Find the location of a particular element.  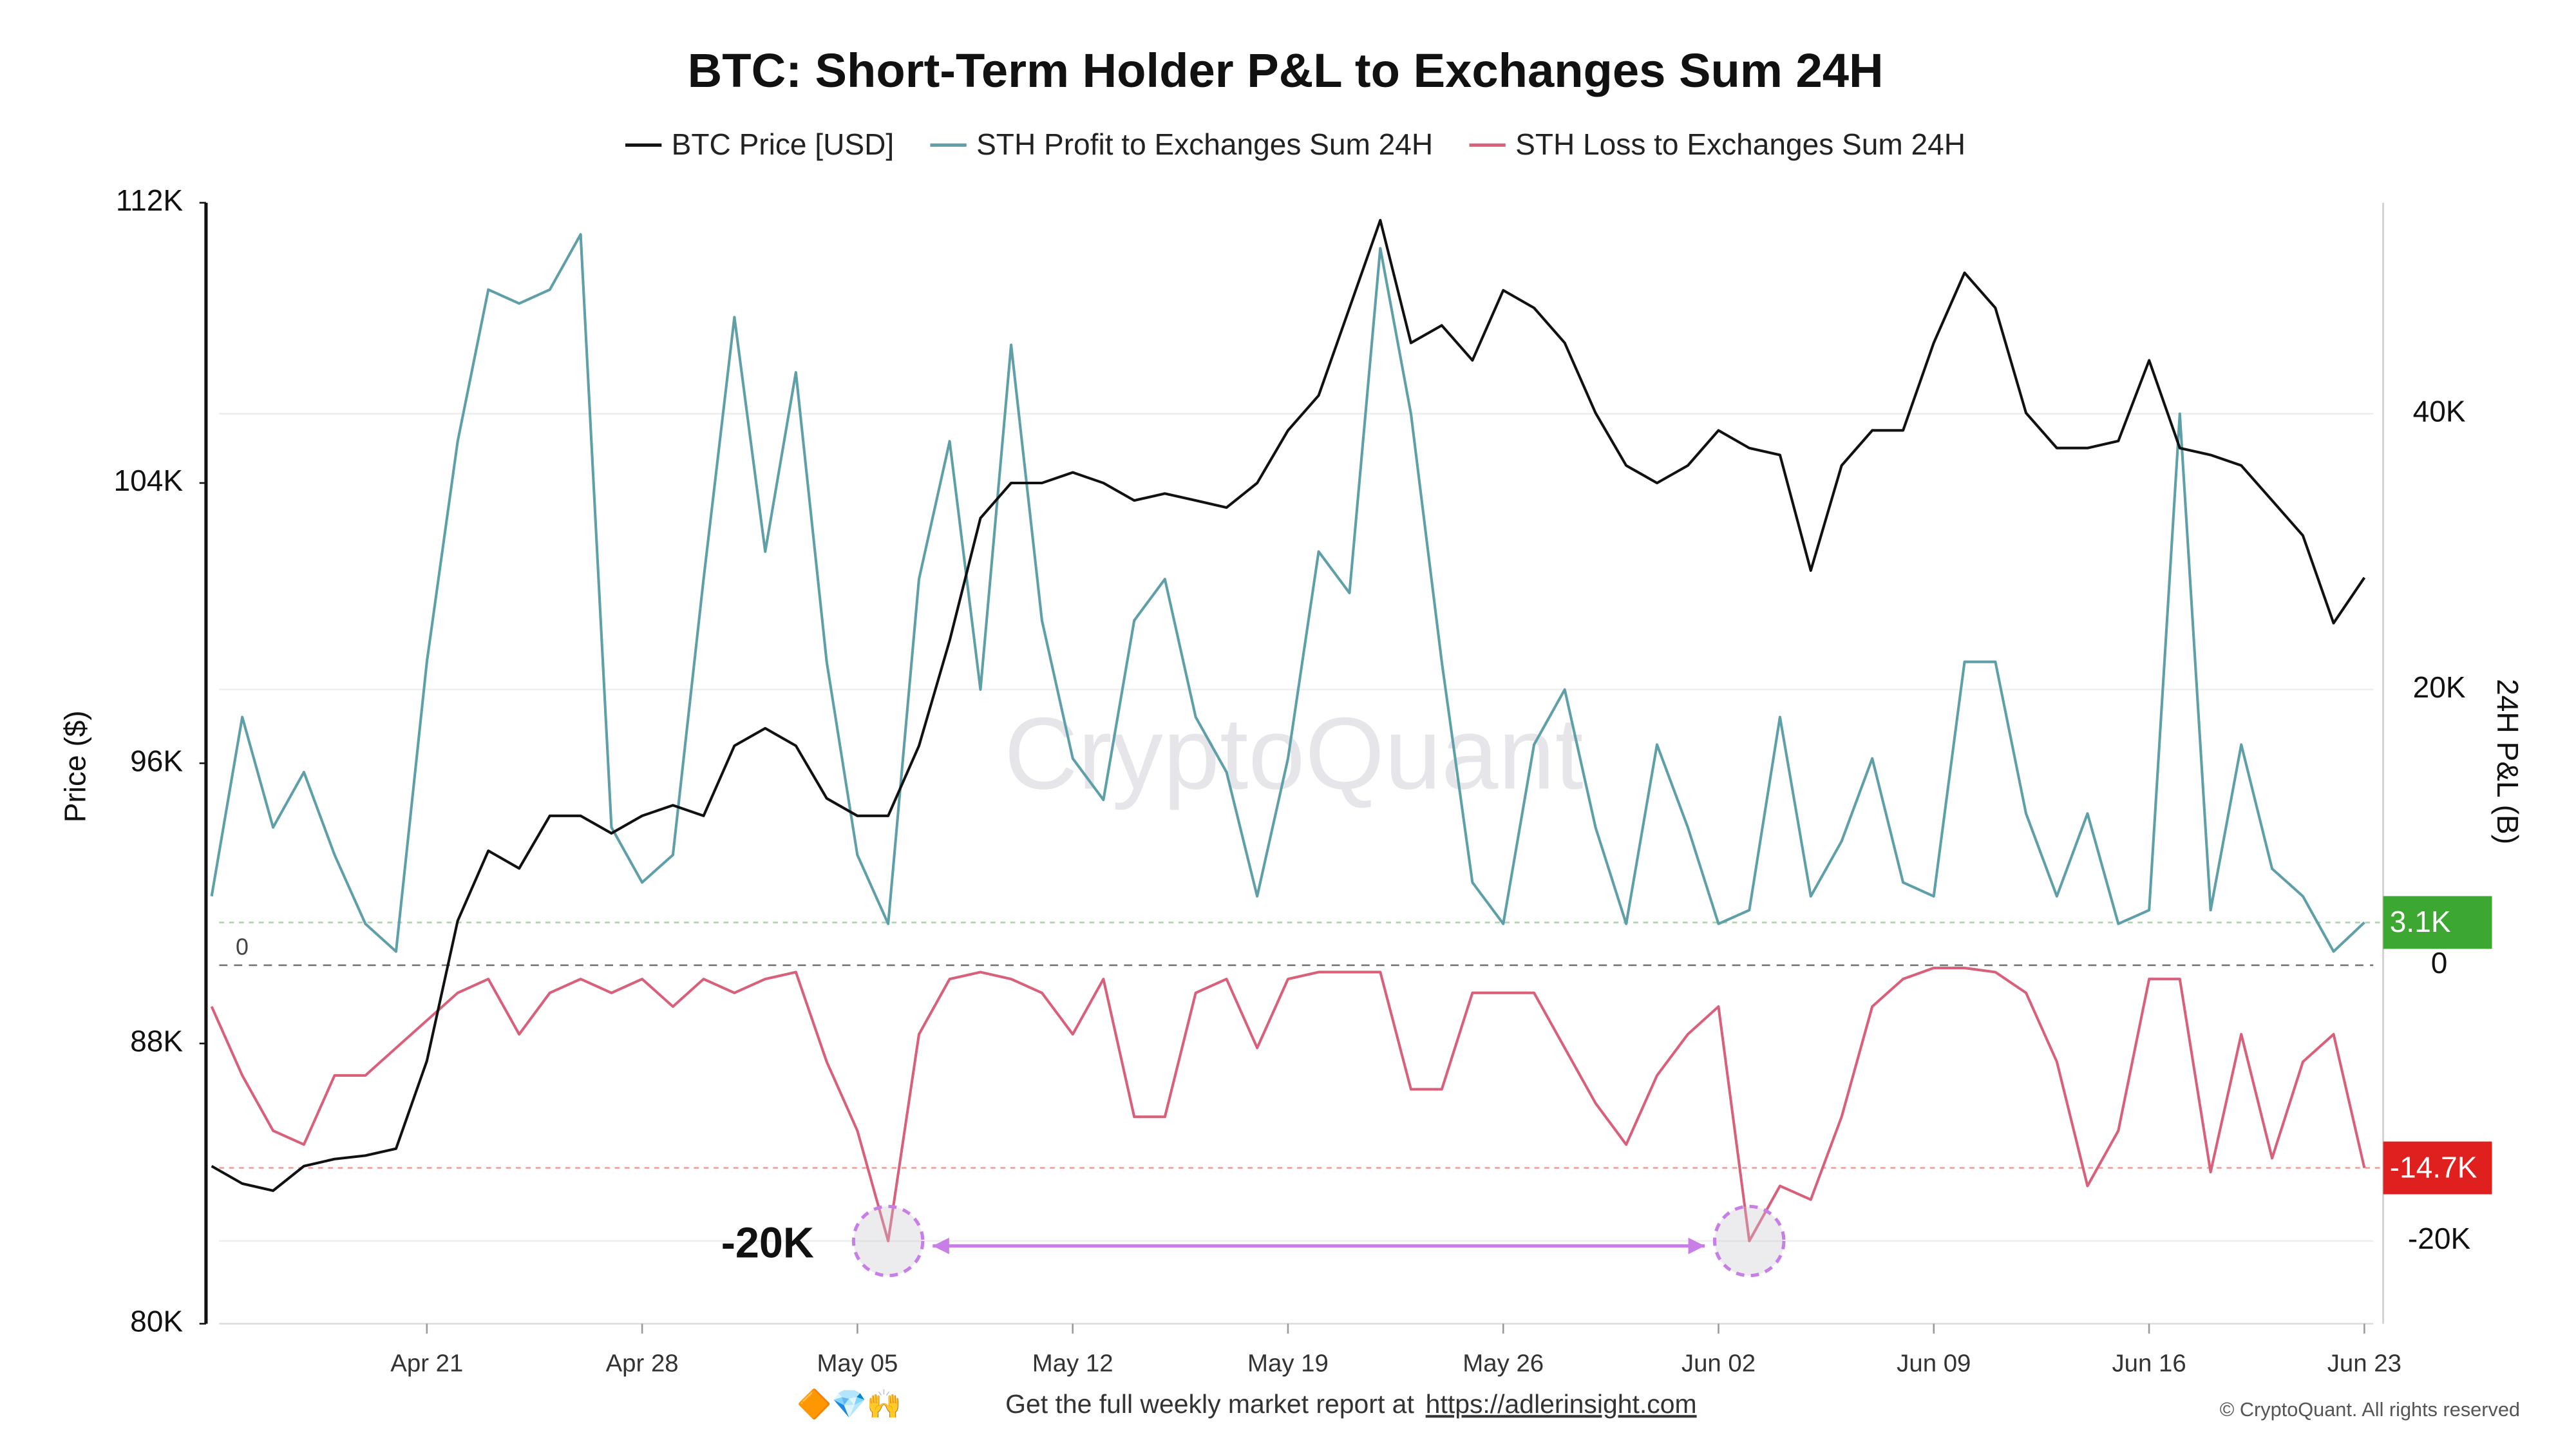

x-tick-label: Jun 09 is located at coordinates (1934, 1364).